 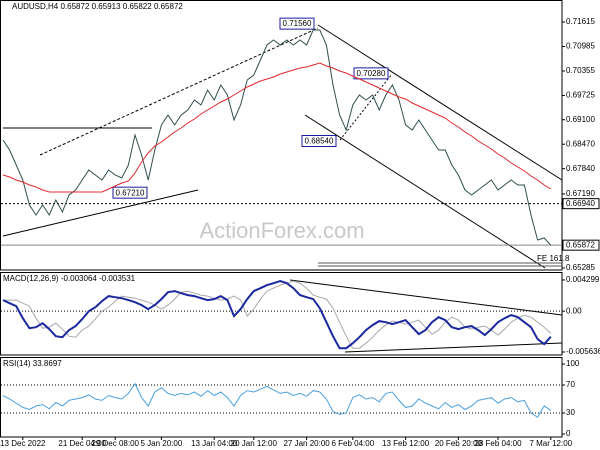 What do you see at coordinates (161, 443) in the screenshot?
I see `x-tick-label: 5 Jan 20:00` at bounding box center [161, 443].